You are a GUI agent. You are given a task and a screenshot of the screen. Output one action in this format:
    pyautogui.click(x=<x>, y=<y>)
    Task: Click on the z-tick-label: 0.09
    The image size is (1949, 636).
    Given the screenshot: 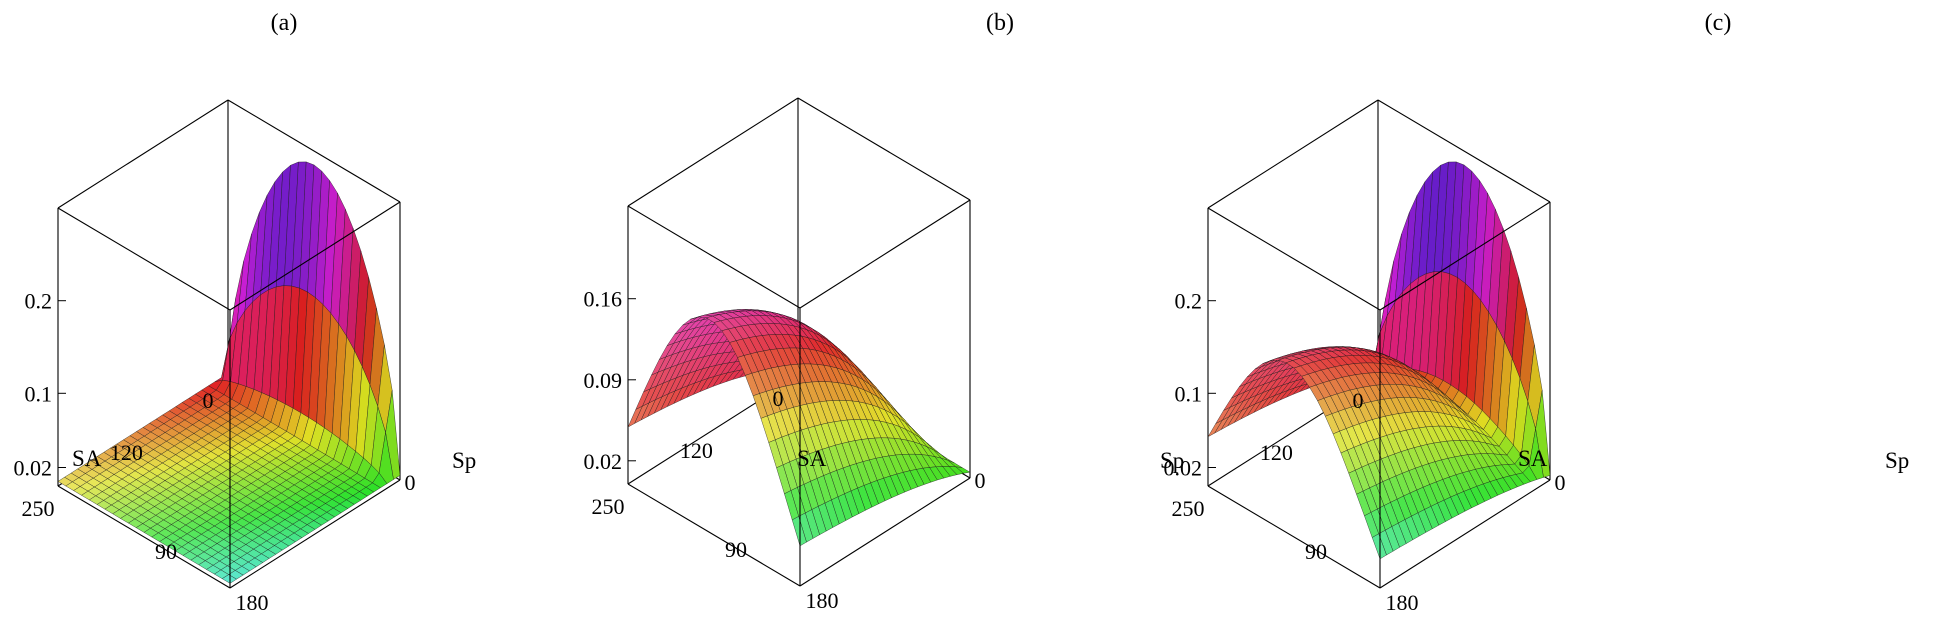 What is the action you would take?
    pyautogui.click(x=603, y=380)
    